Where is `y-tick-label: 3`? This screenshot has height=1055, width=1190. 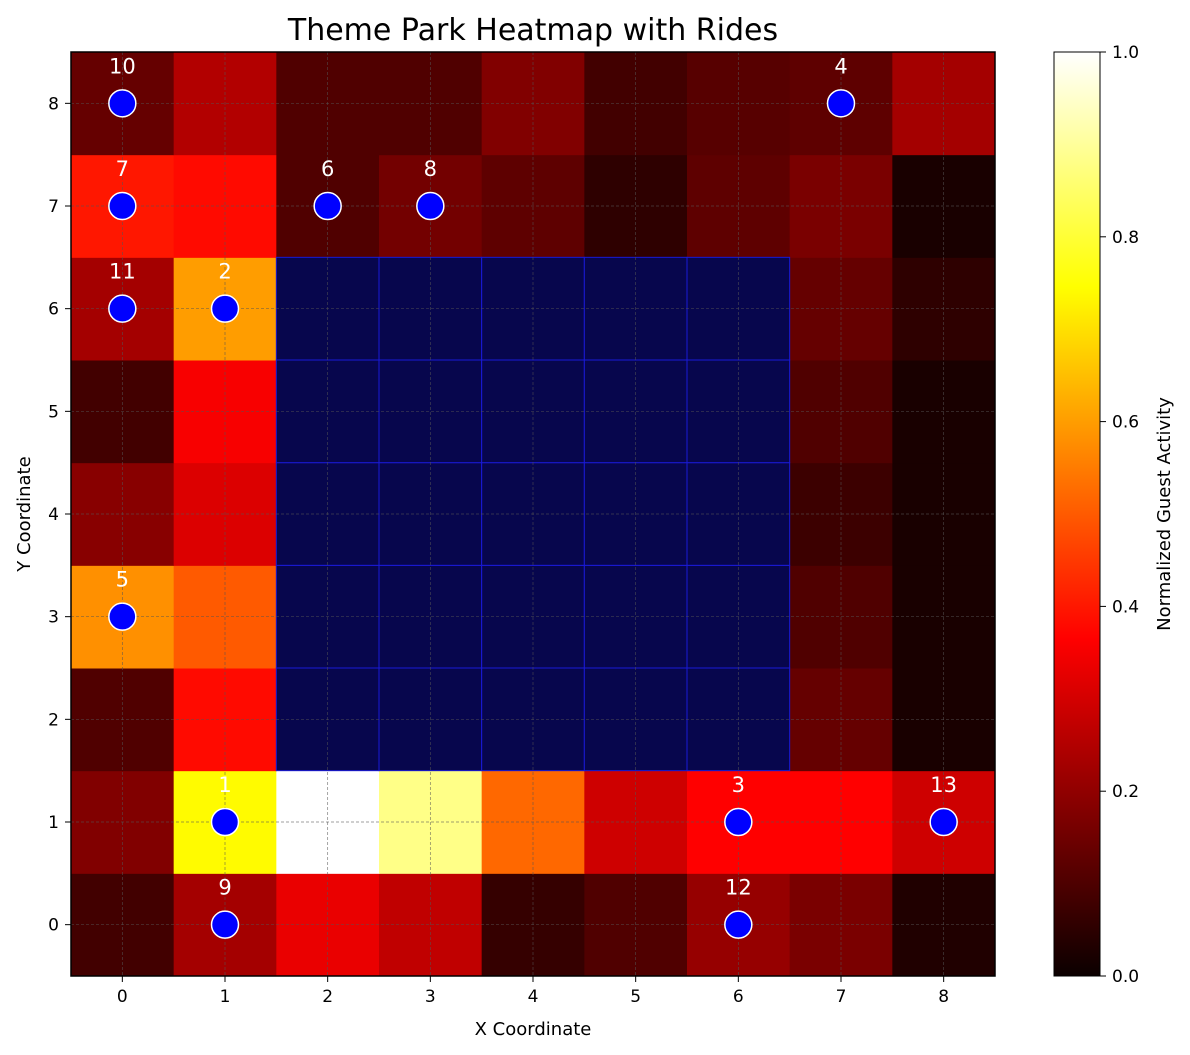 y-tick-label: 3 is located at coordinates (53, 618).